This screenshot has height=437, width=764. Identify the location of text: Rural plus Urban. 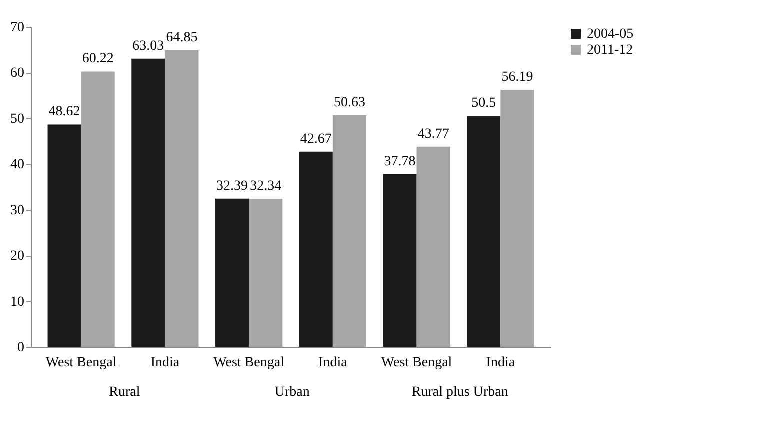
(460, 392).